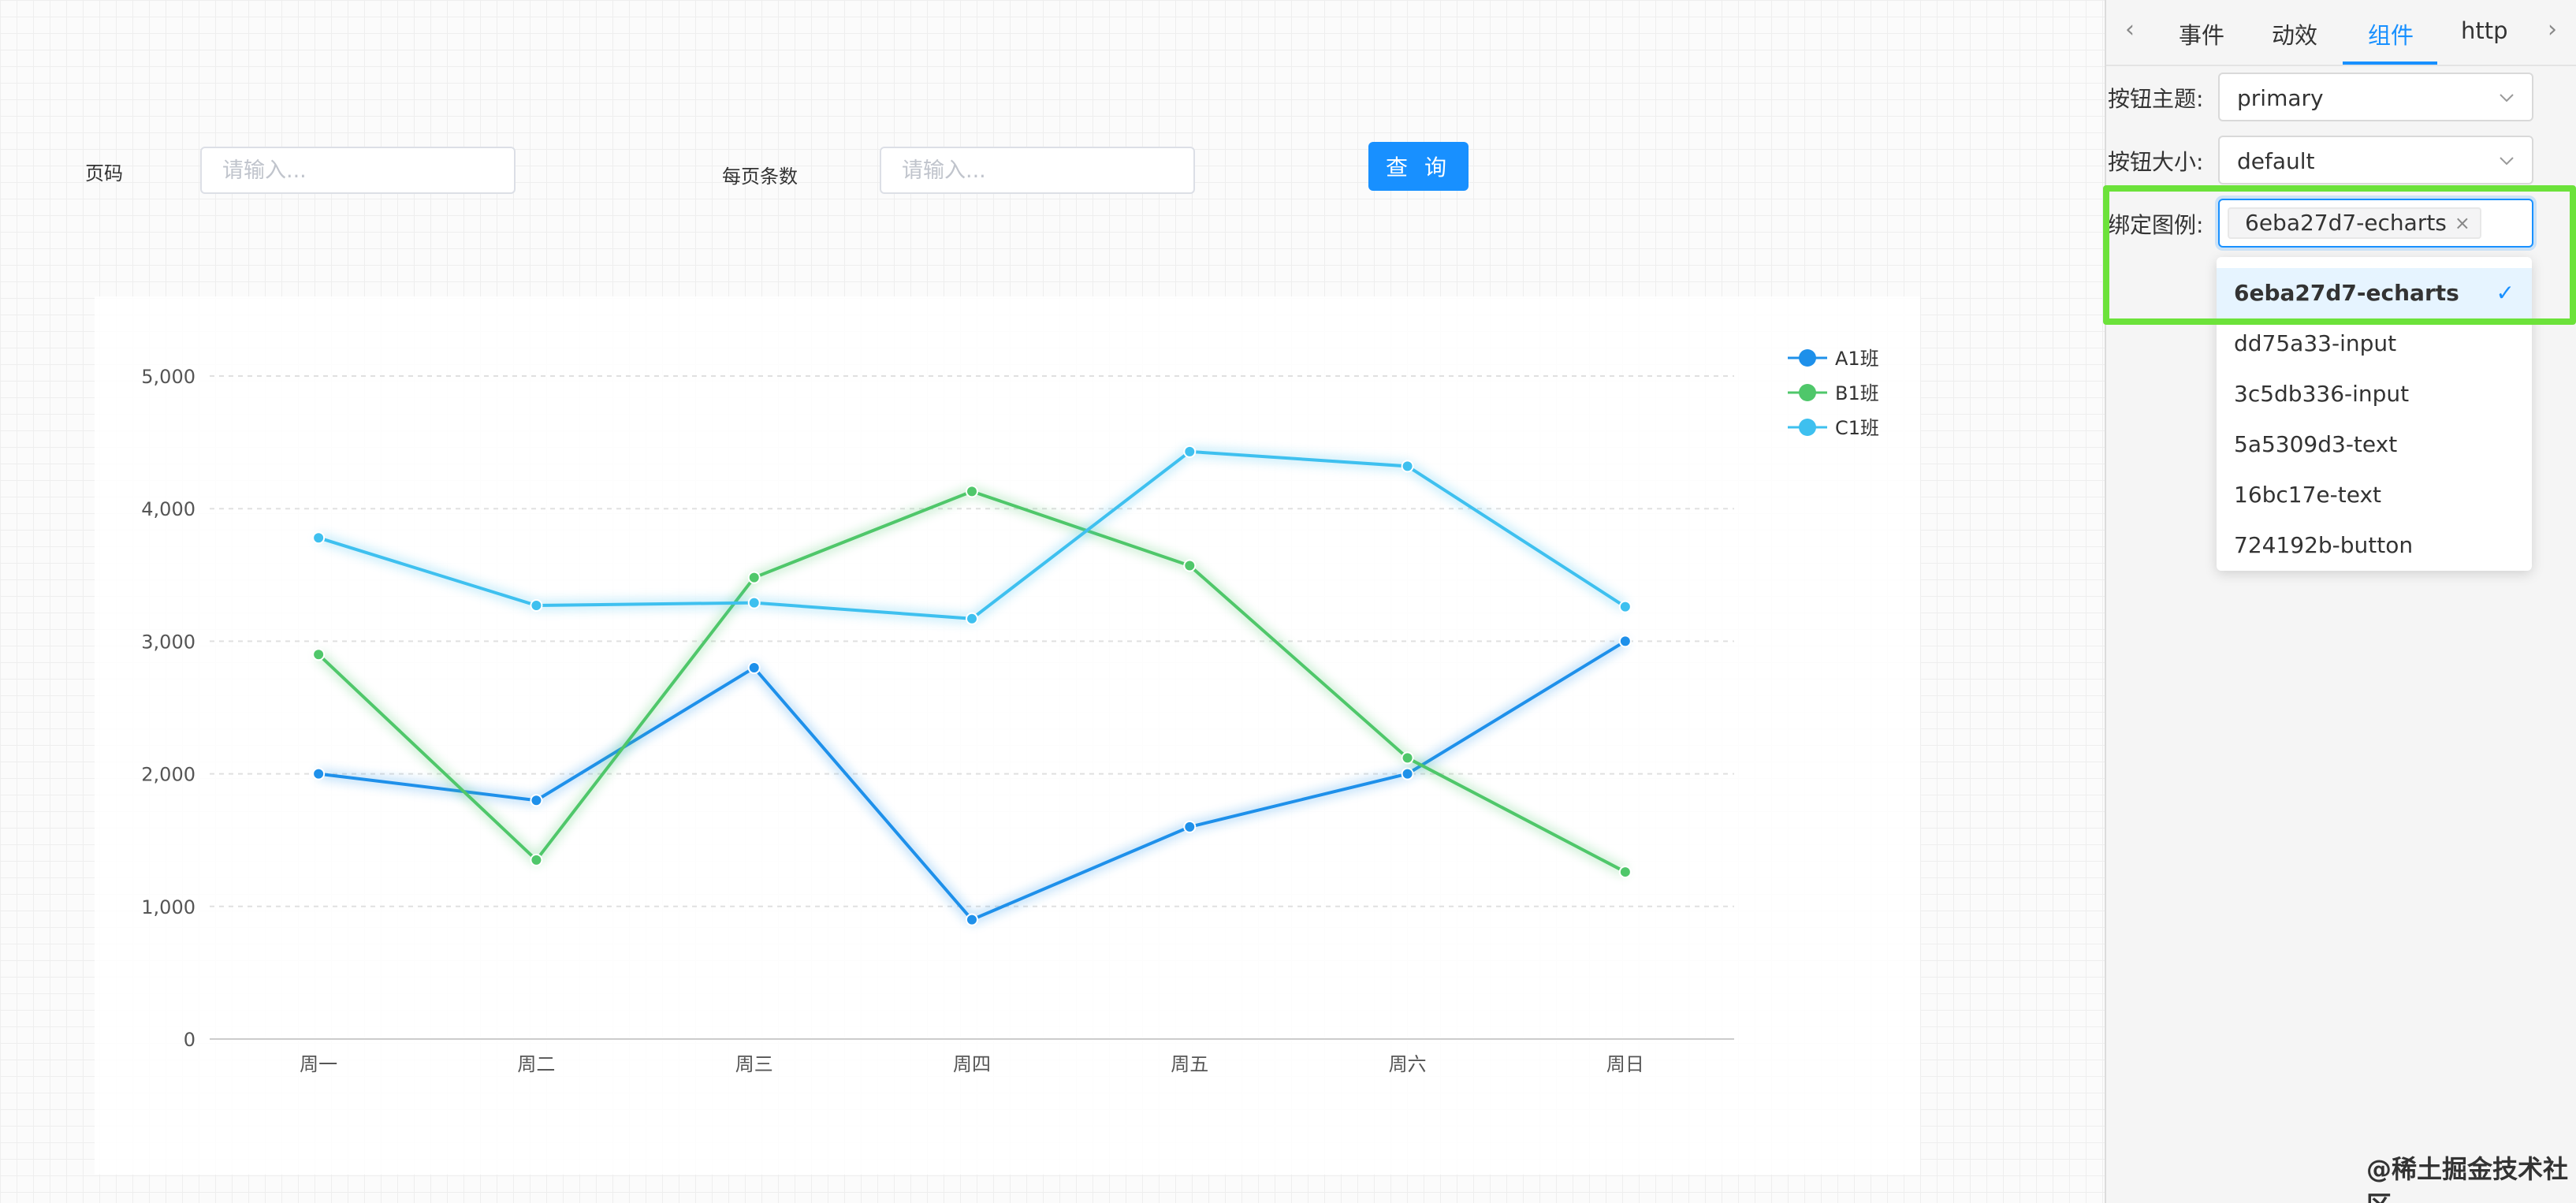 The width and height of the screenshot is (2576, 1203). I want to click on page-size-input, so click(1037, 170).